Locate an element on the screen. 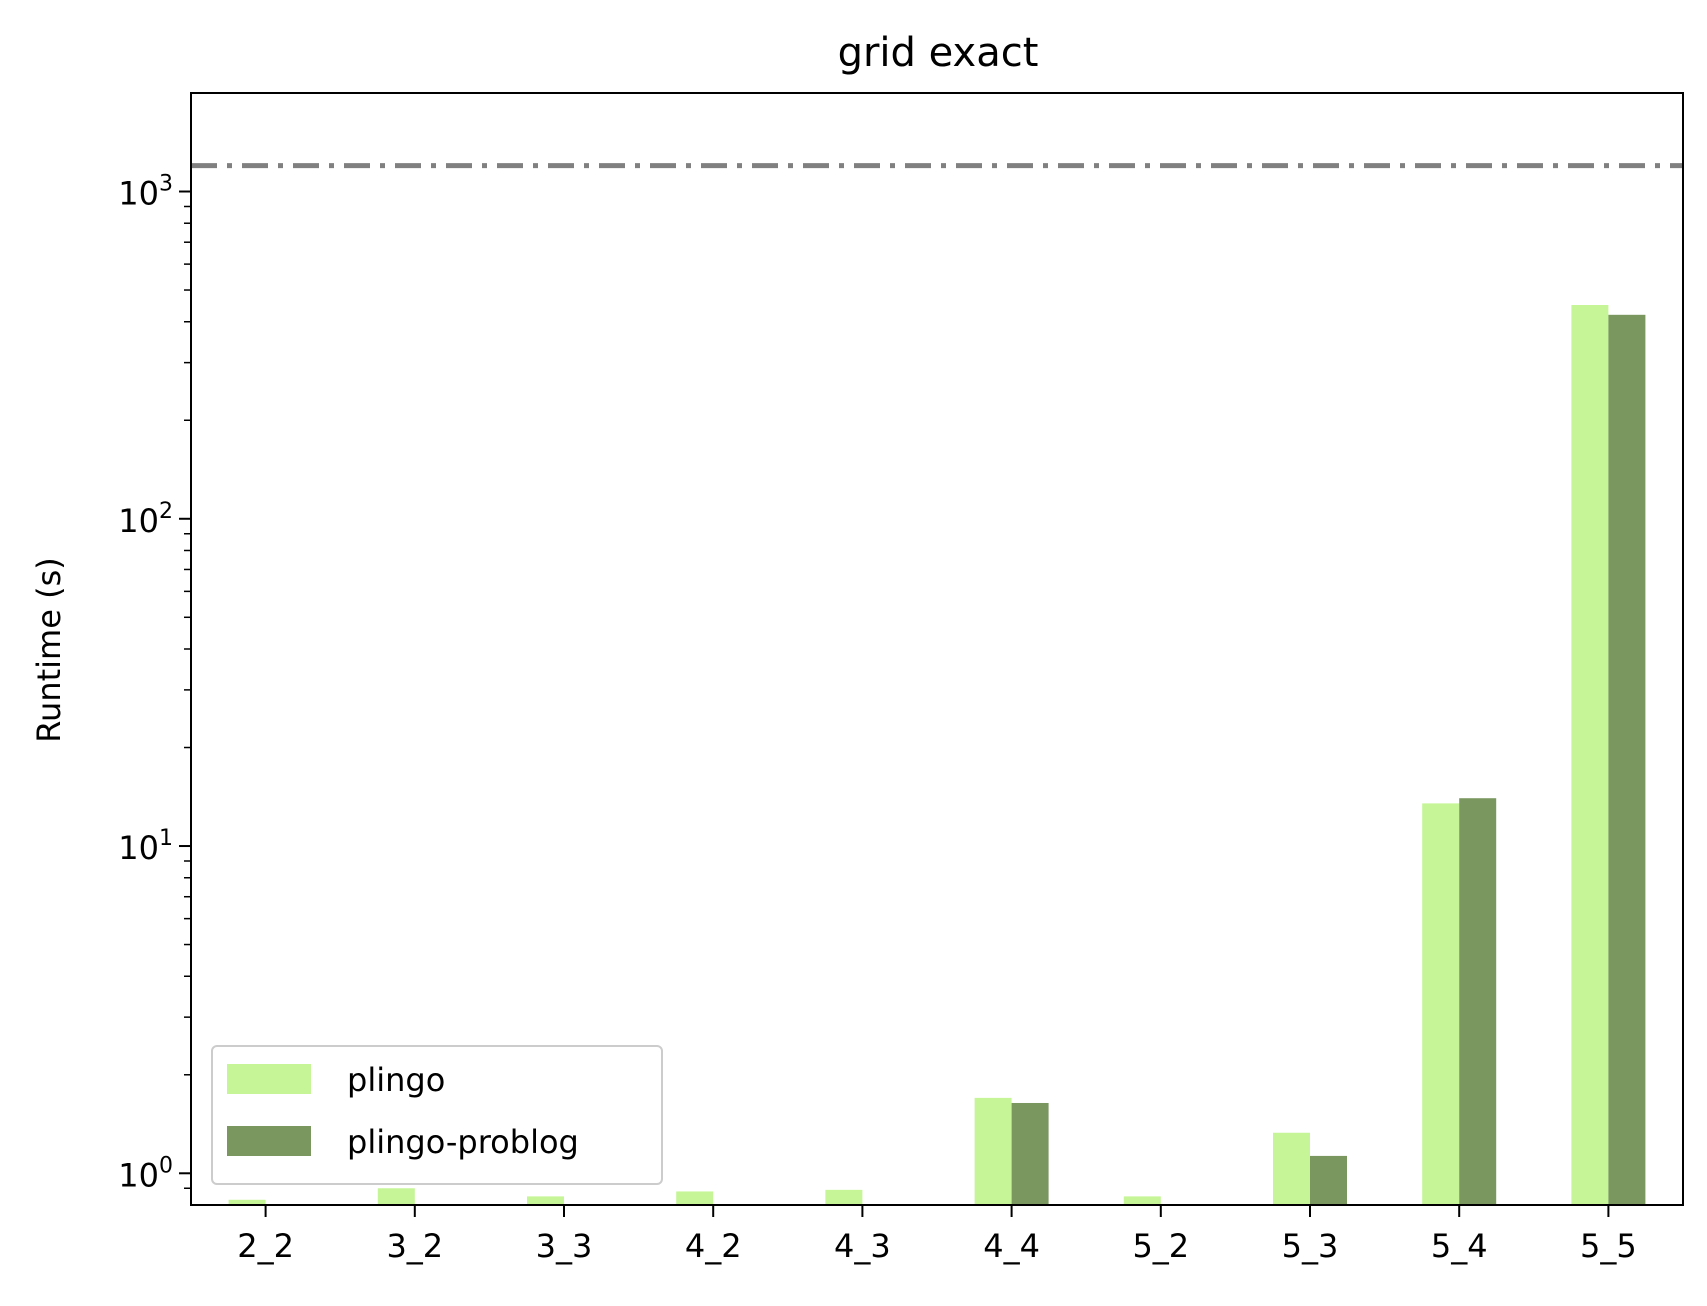 Image resolution: width=1707 pixels, height=1306 pixels. legend-swatch-plingo-problog is located at coordinates (269, 1141).